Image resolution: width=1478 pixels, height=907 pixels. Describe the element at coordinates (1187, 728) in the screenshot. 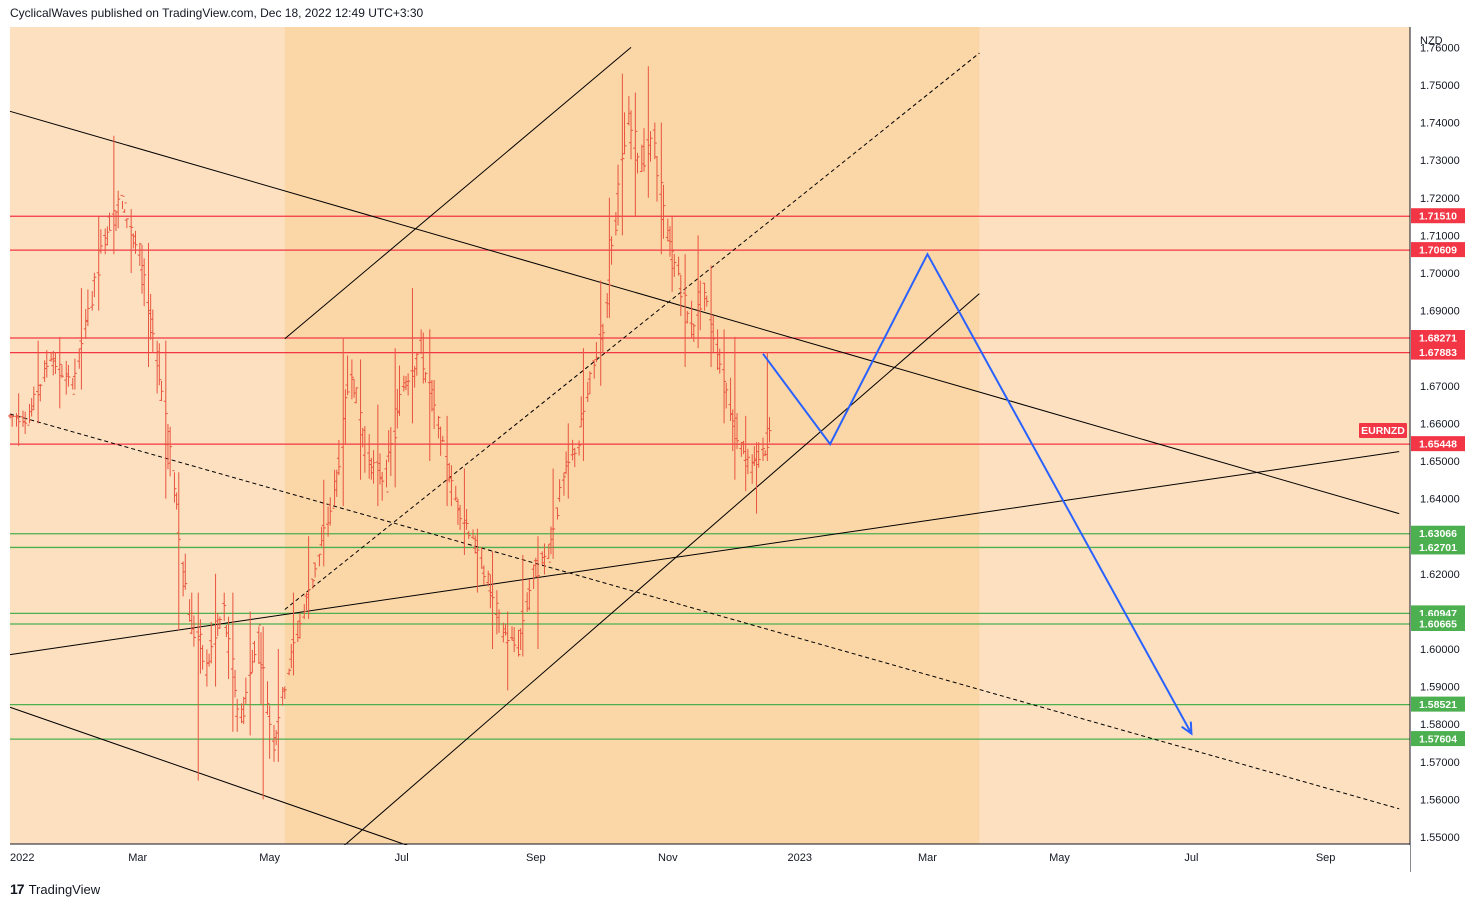

I see `projection-arrowhead` at that location.